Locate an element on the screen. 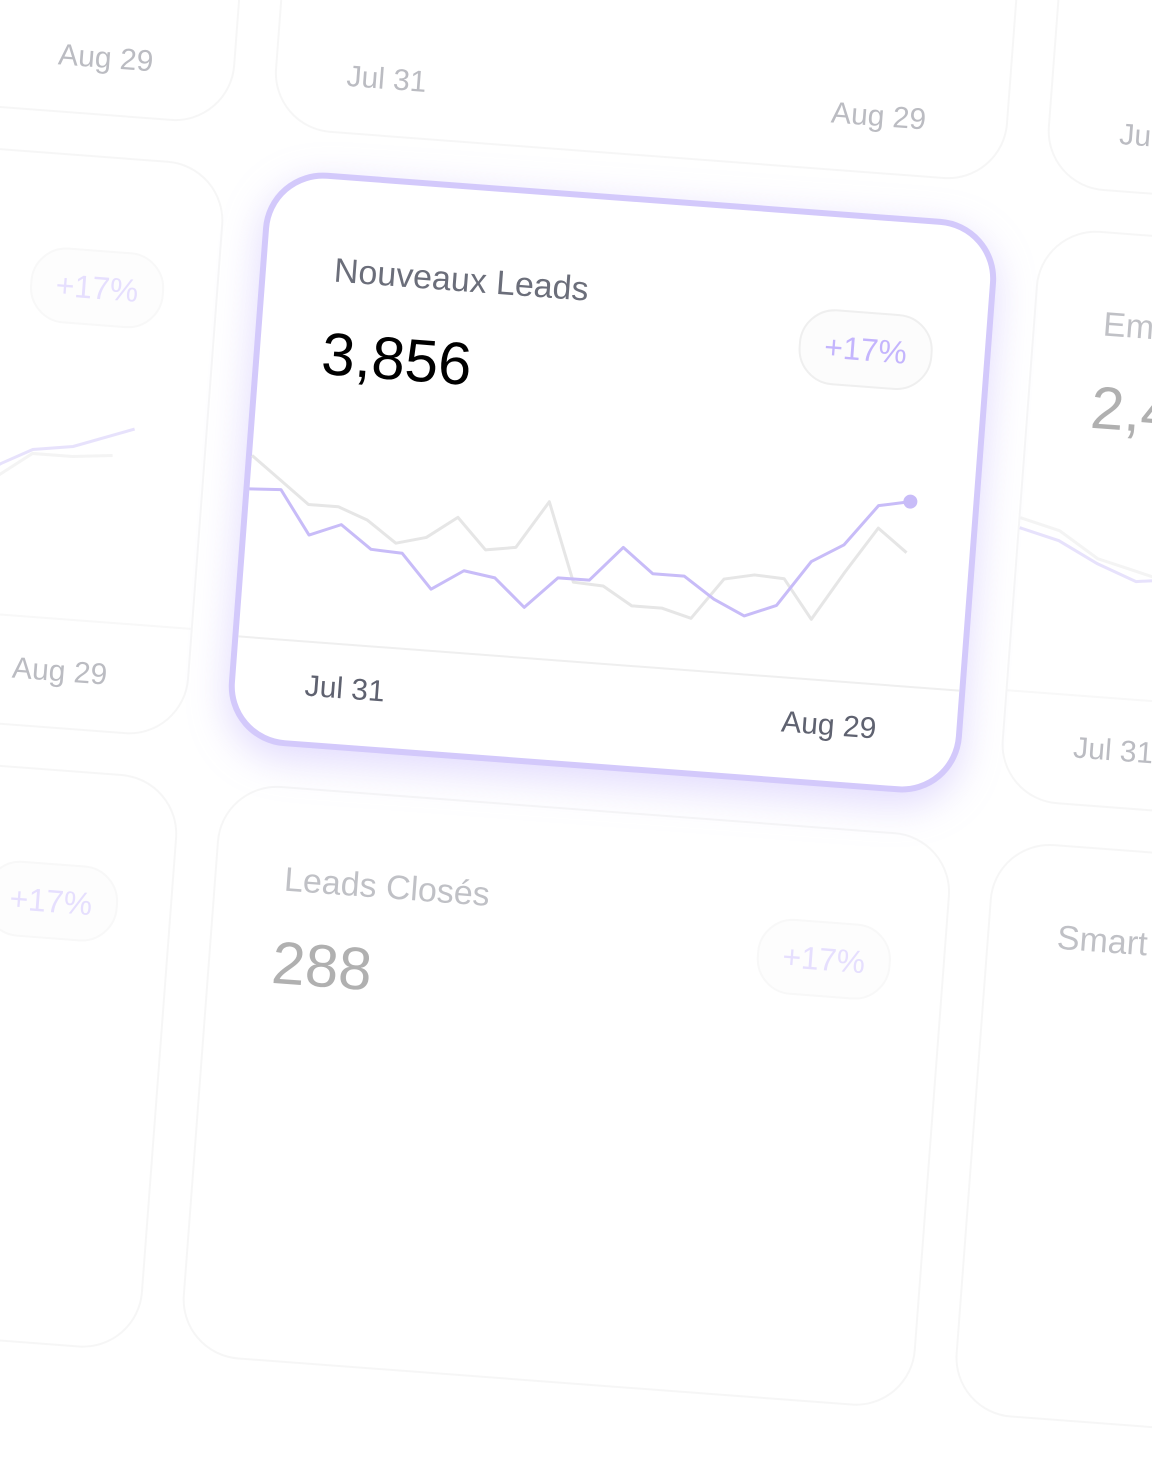 The width and height of the screenshot is (1152, 1468). card: +17% is located at coordinates (91, 1037).